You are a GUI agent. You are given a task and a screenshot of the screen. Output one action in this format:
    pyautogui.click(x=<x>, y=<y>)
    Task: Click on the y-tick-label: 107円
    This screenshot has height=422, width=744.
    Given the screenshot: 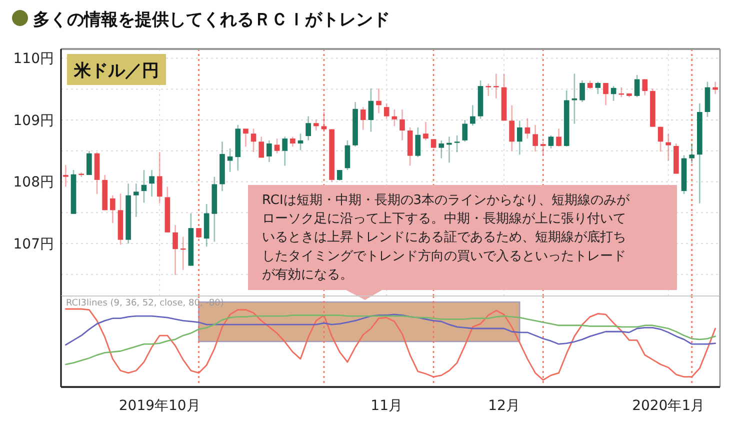 What is the action you would take?
    pyautogui.click(x=33, y=244)
    